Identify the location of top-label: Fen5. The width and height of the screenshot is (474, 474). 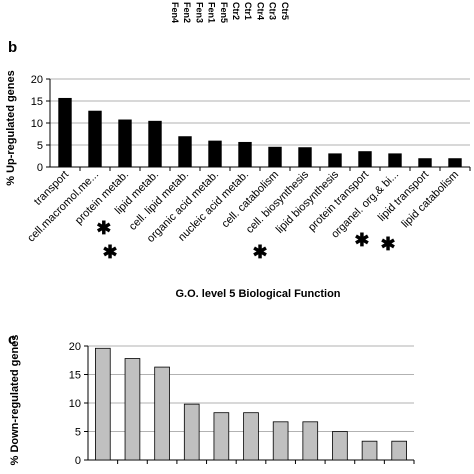
(224, 12).